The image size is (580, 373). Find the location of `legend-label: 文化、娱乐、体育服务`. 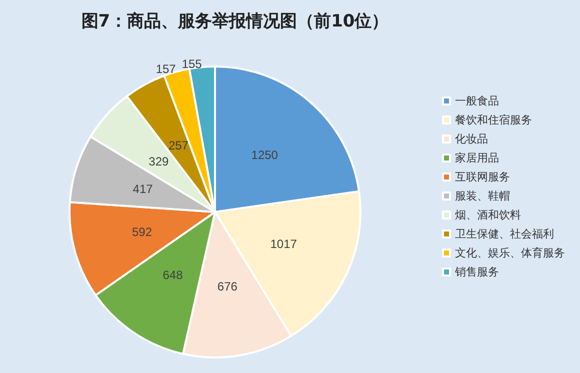

legend-label: 文化、娱乐、体育服务 is located at coordinates (510, 253).